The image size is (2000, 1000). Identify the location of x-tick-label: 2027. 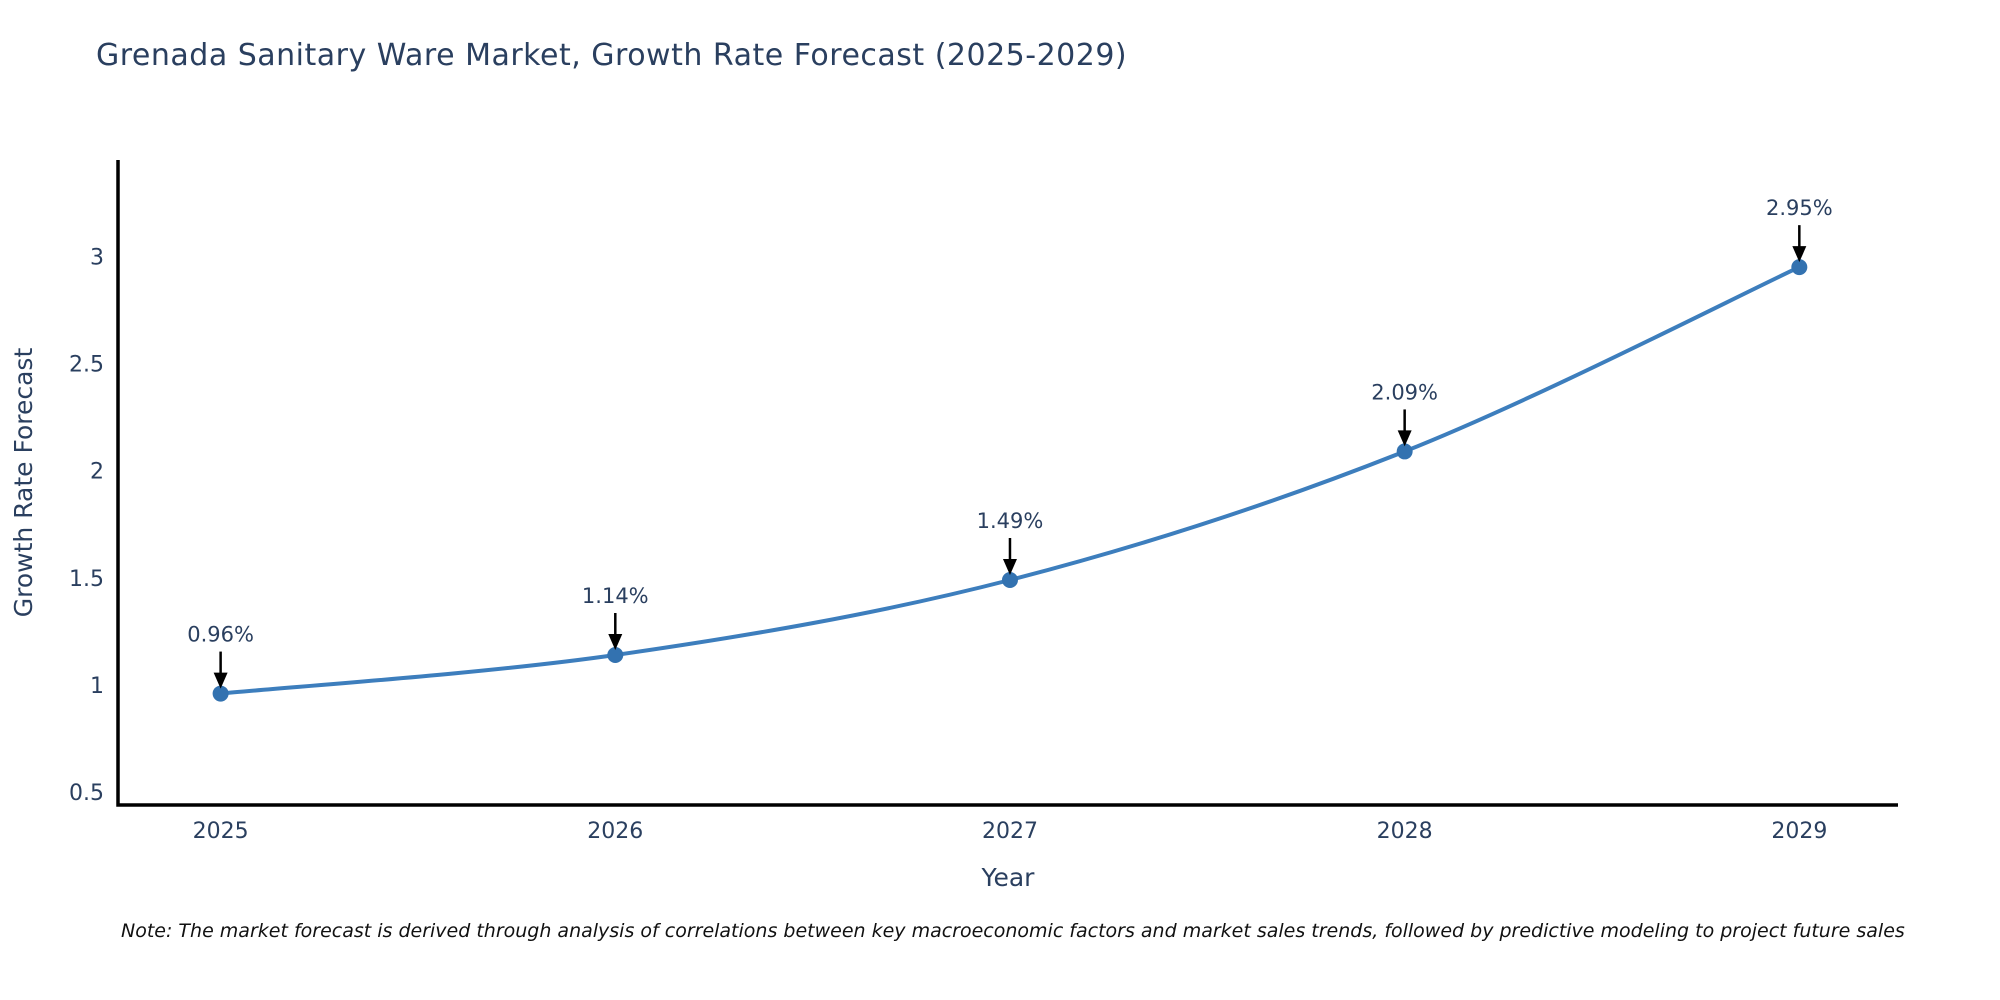
(1010, 831).